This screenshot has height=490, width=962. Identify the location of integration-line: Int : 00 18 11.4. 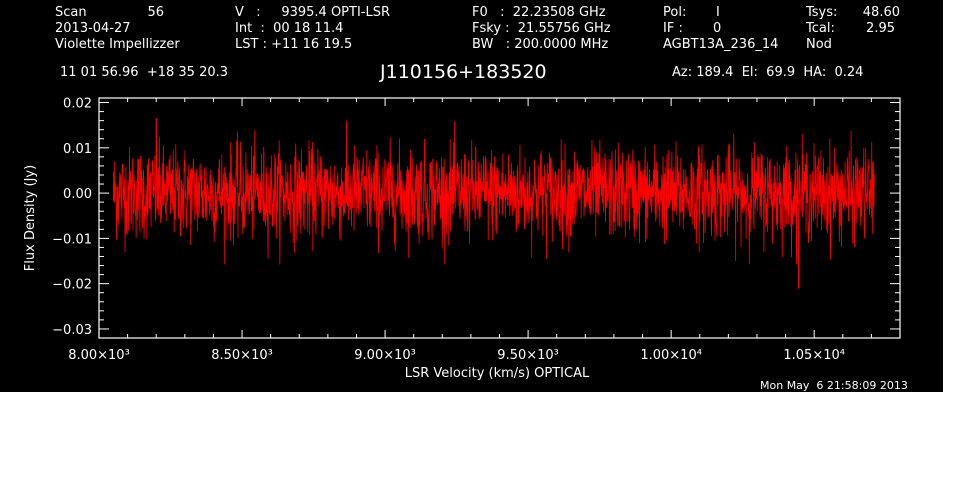
(289, 28).